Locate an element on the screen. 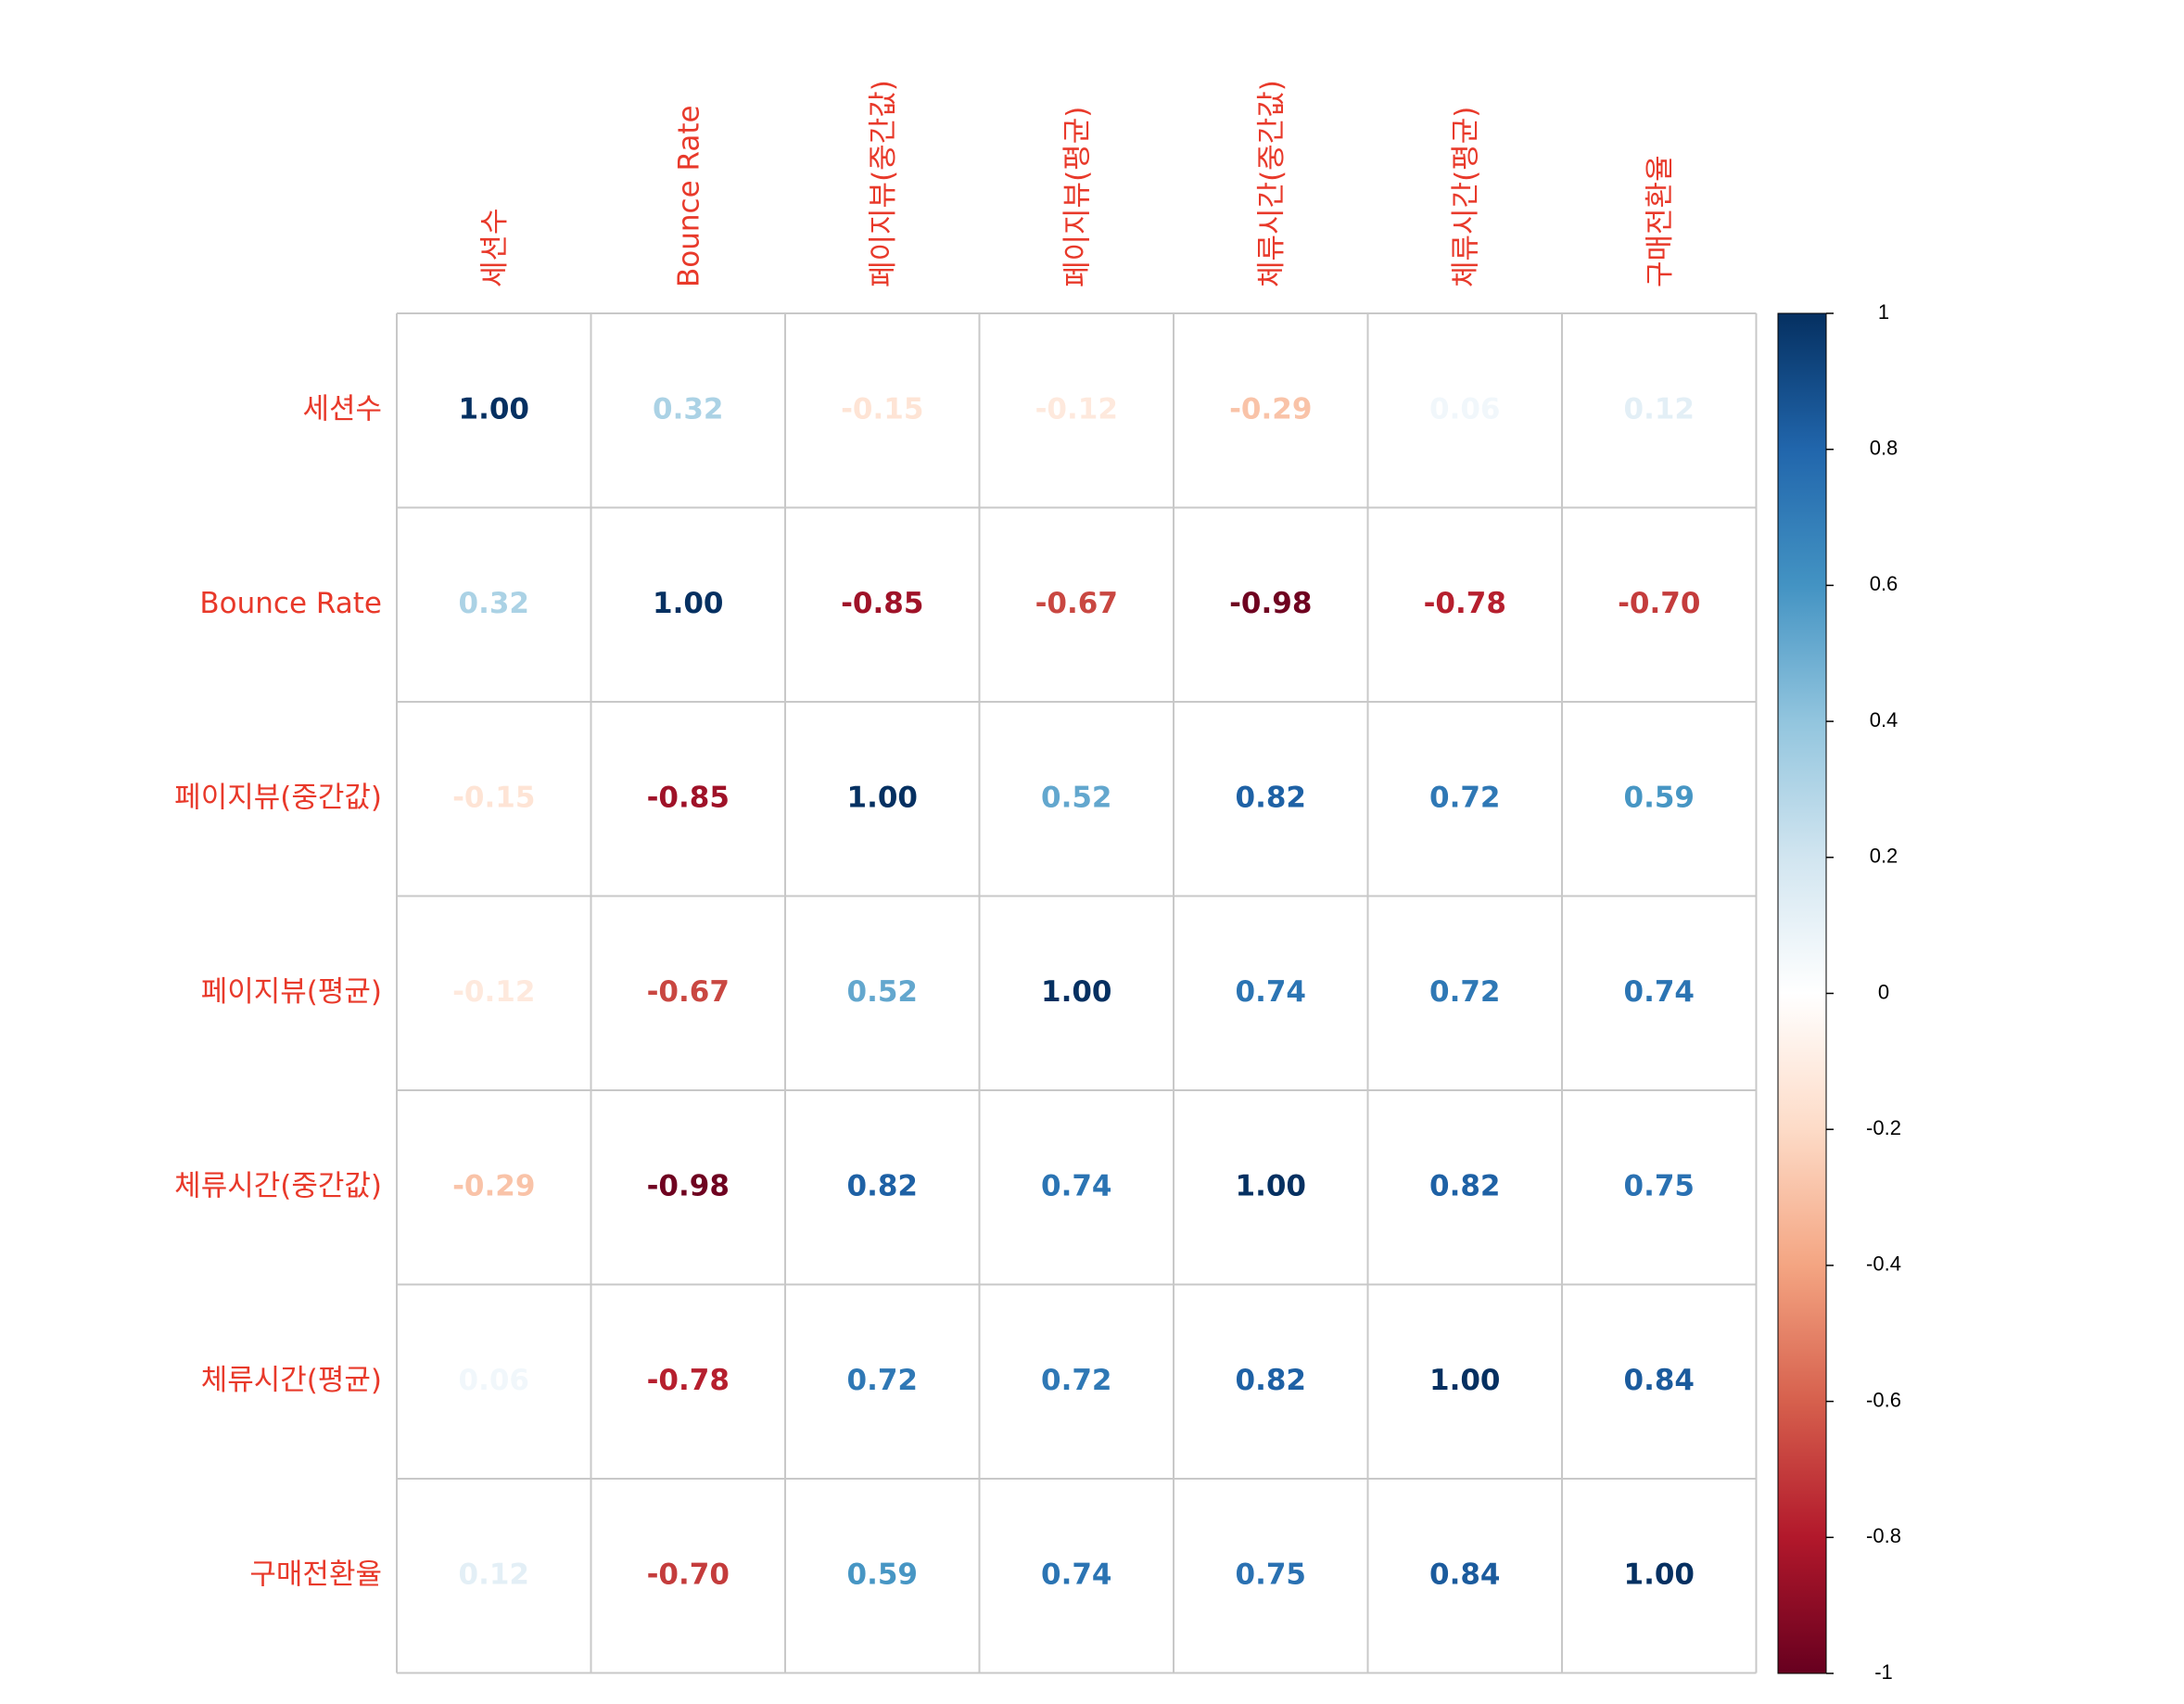 Image resolution: width=2184 pixels, height=1704 pixels. row-label: 세션수 is located at coordinates (342, 409).